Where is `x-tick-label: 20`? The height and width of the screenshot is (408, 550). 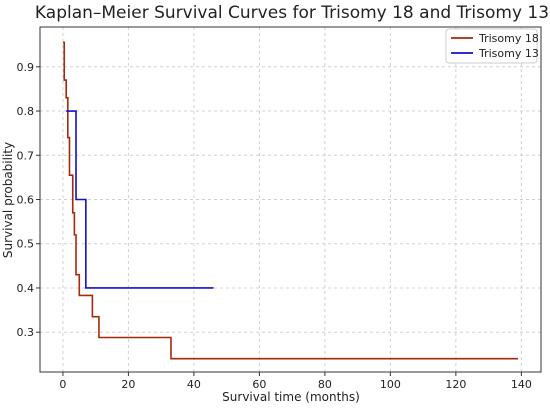 x-tick-label: 20 is located at coordinates (128, 384).